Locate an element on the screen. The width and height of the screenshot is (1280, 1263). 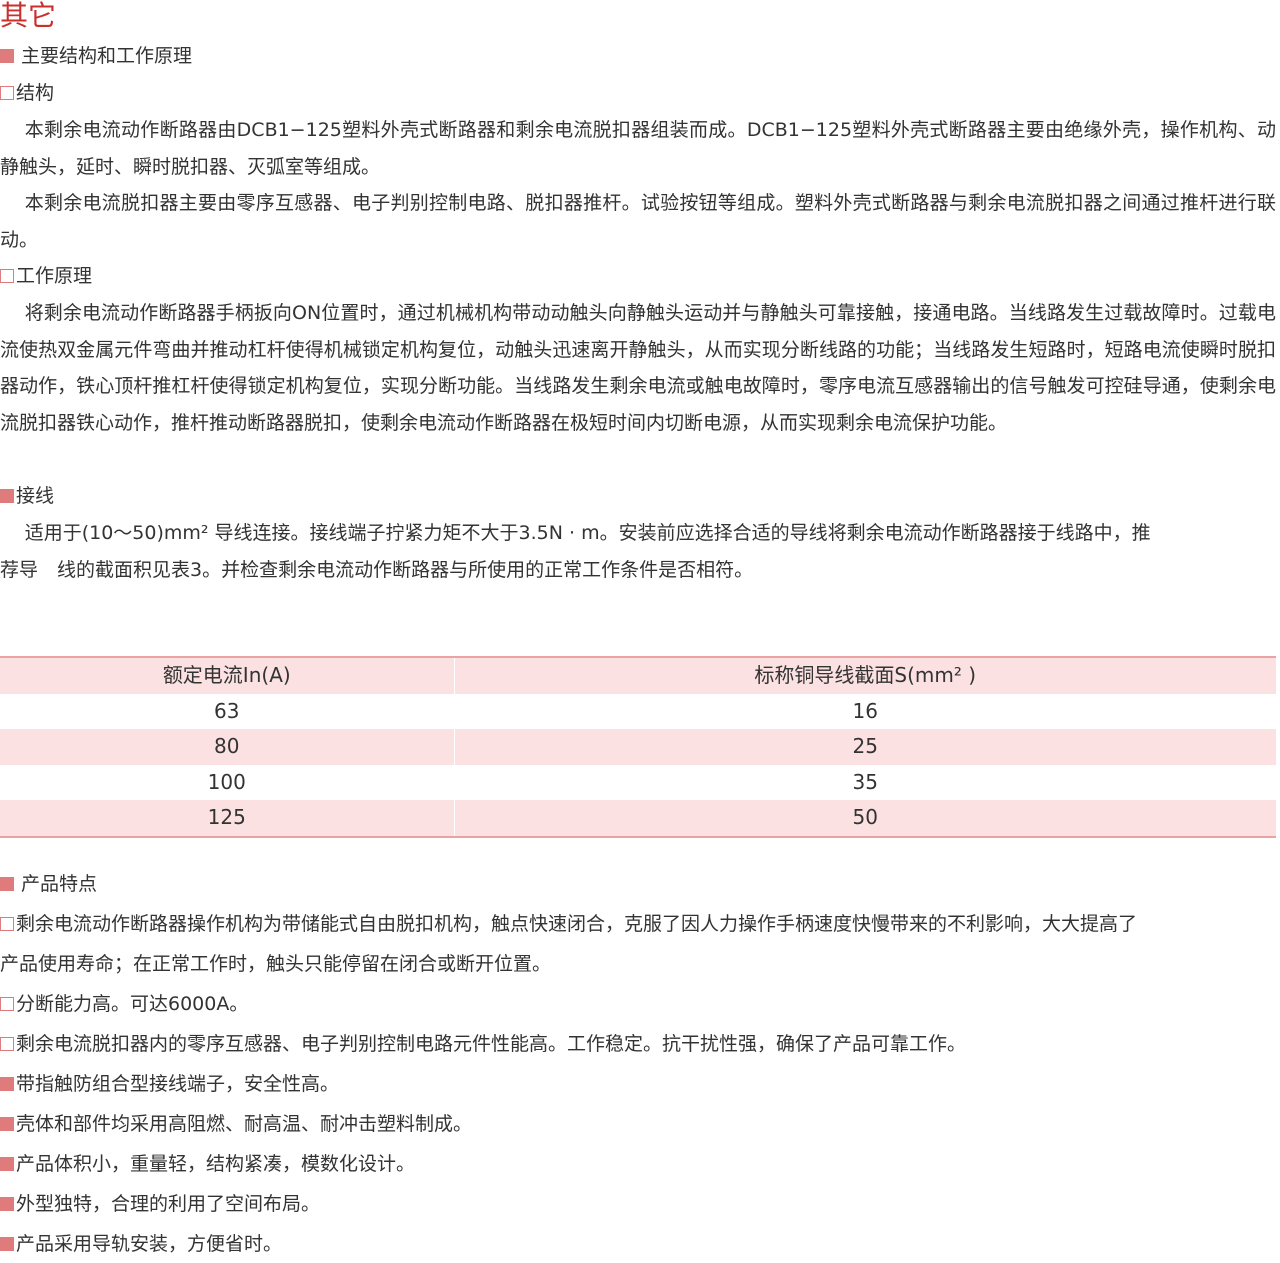
feature-text: 带指触防组合型接线端子，安全性高。 is located at coordinates (178, 1084).